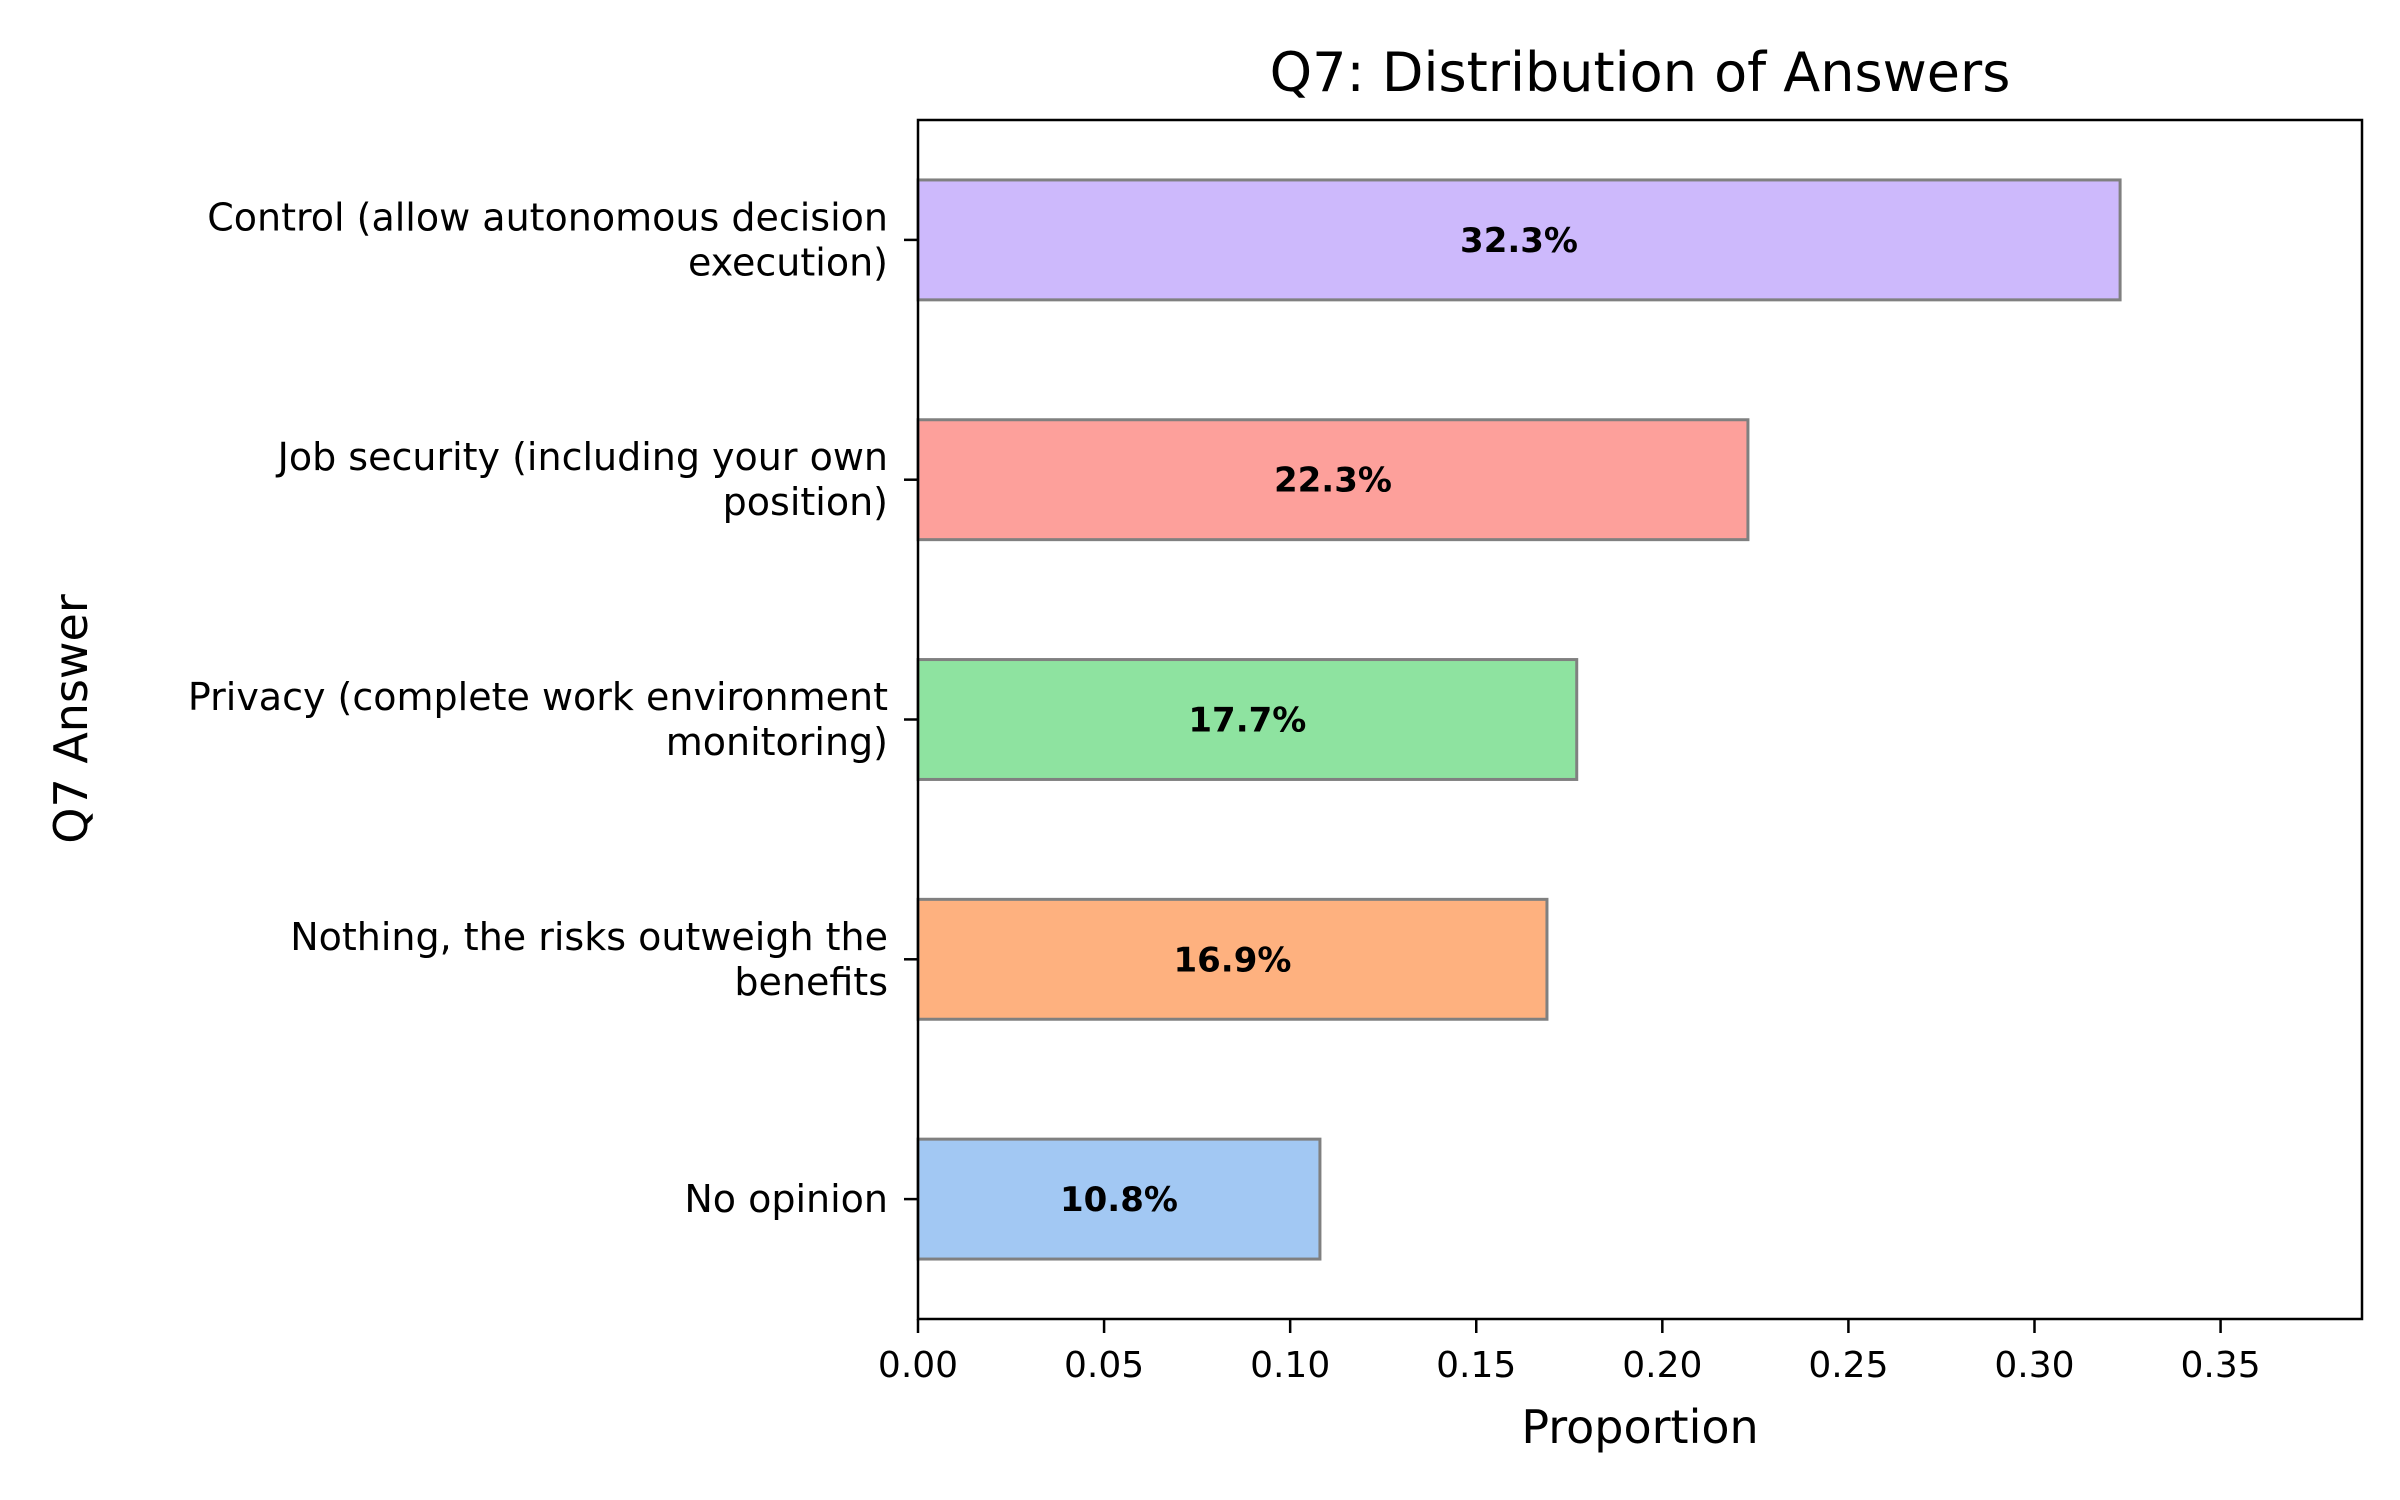 This screenshot has width=2400, height=1500. I want to click on bar-value-label: 17.7%, so click(1247, 721).